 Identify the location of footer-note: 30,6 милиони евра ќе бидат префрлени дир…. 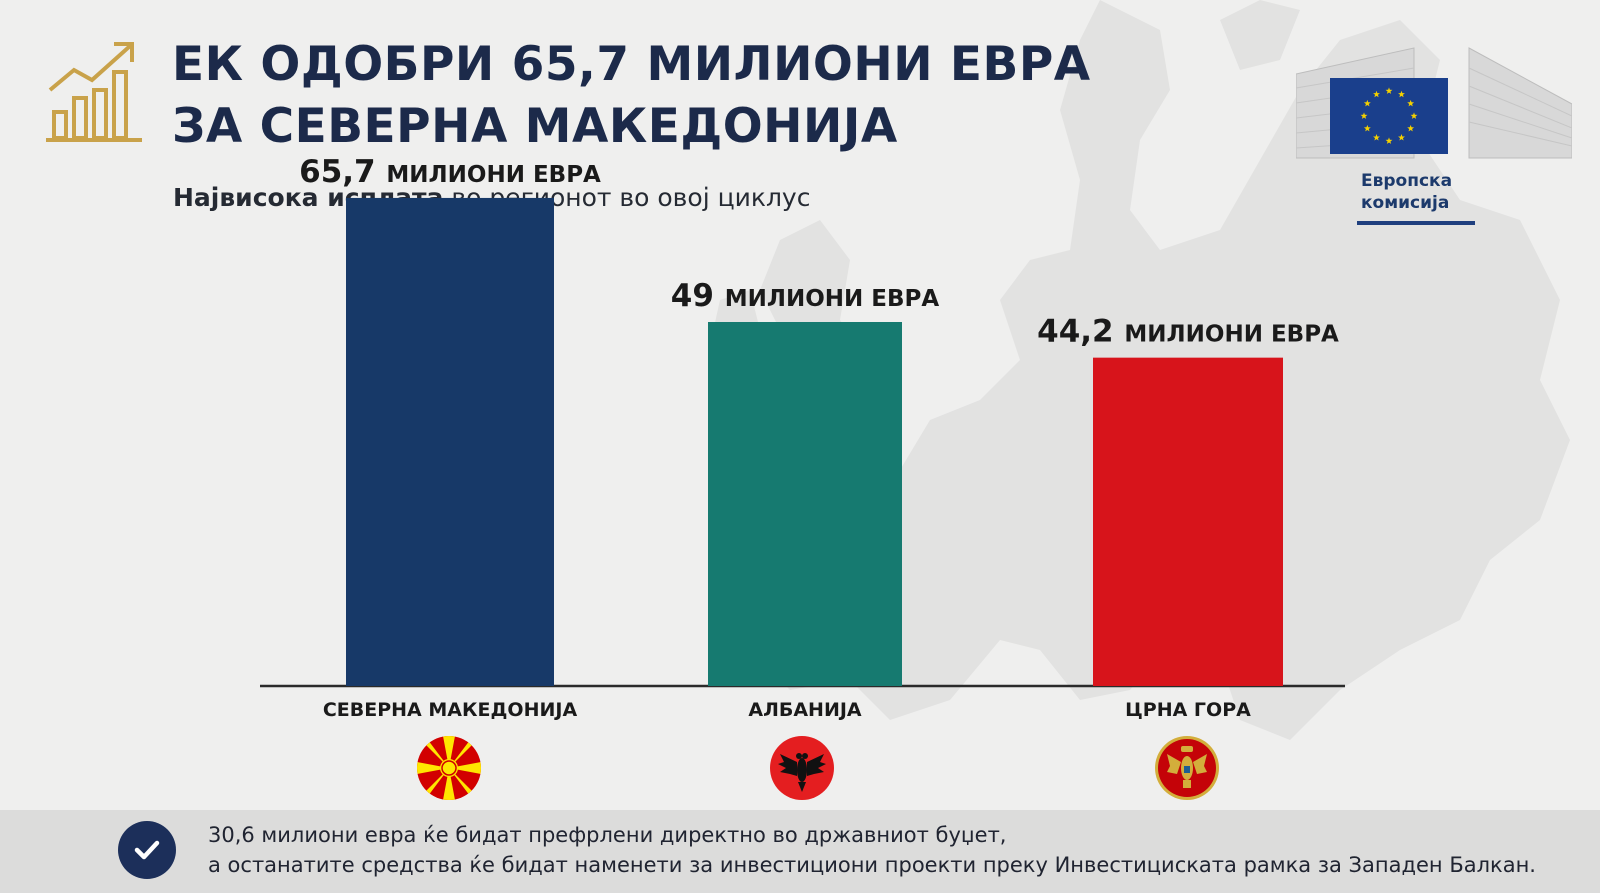
(800, 851).